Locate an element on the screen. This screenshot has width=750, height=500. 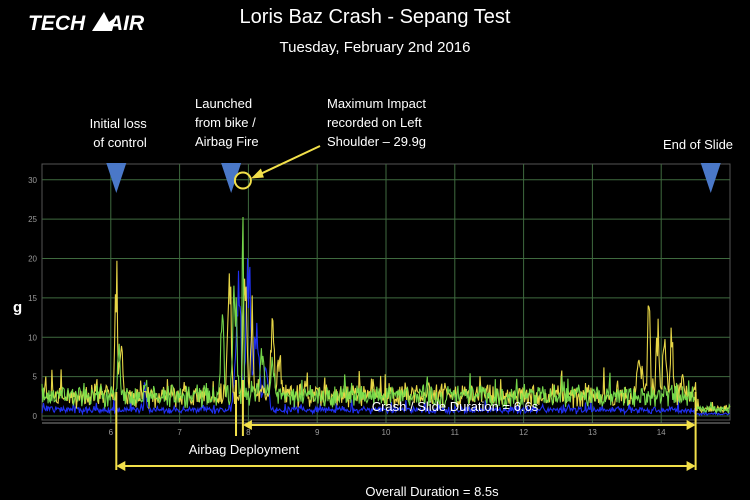
airbag-deployment-label: Airbag Deployment is located at coordinates (244, 449).